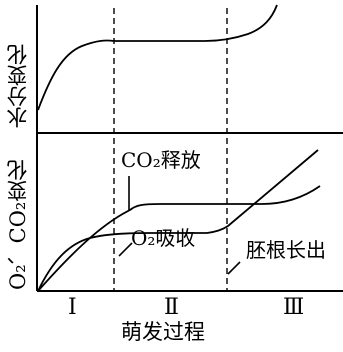  Describe the element at coordinates (294, 307) in the screenshot. I see `stage-label-3: Ⅲ` at that location.